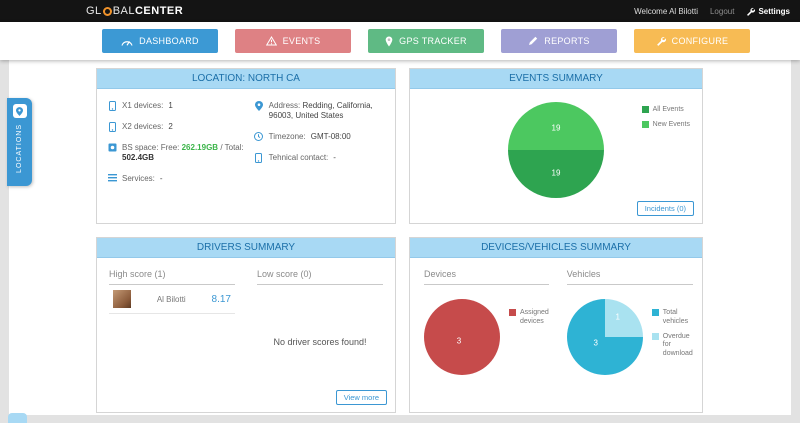 The image size is (800, 423). I want to click on location-panel-body: X1 devices: 1 X2 devices: 2 BS space:, so click(246, 156).